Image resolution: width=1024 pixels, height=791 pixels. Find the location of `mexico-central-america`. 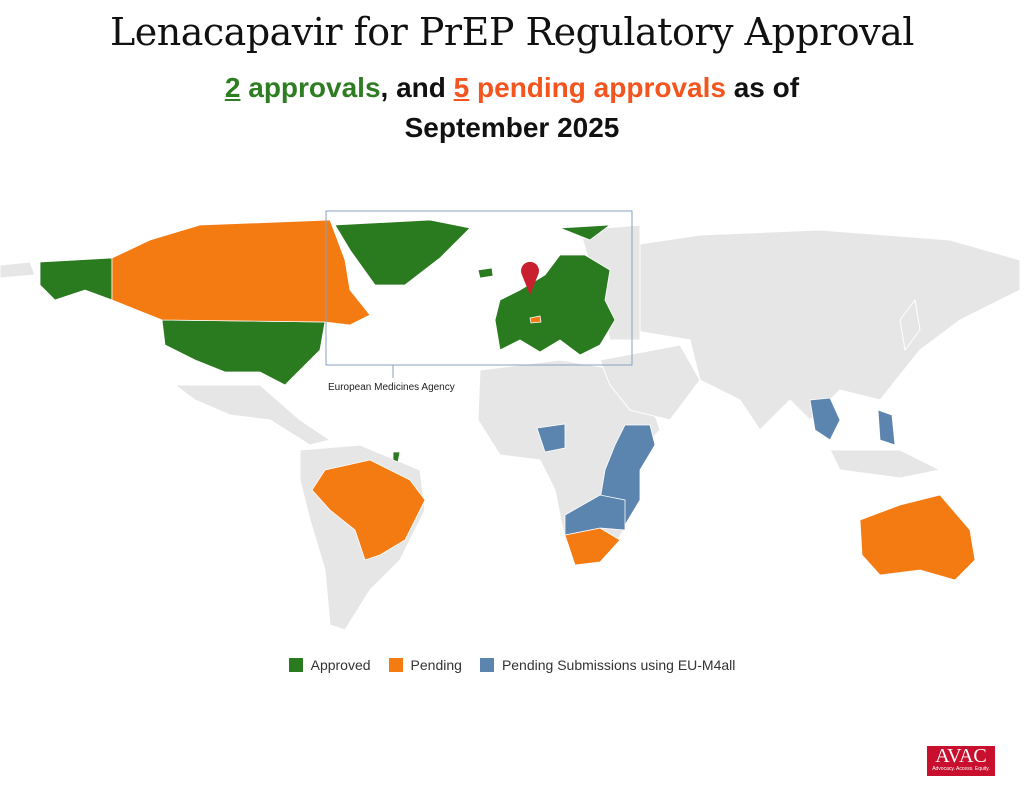

mexico-central-america is located at coordinates (252, 415).